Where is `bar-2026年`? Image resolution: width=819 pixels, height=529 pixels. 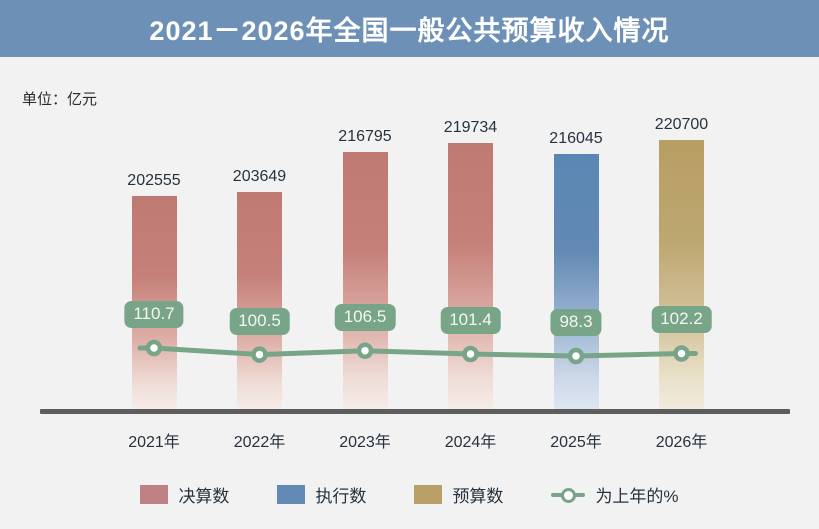 bar-2026年 is located at coordinates (681, 274).